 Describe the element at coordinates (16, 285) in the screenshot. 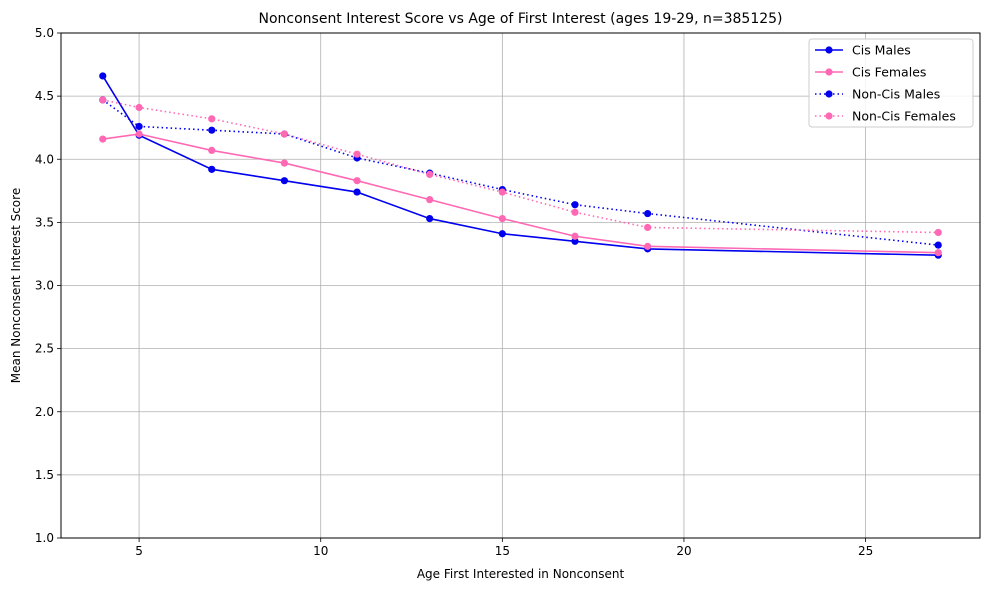

I see `y-axis-label: Mean Nonconsent Interest Score` at that location.